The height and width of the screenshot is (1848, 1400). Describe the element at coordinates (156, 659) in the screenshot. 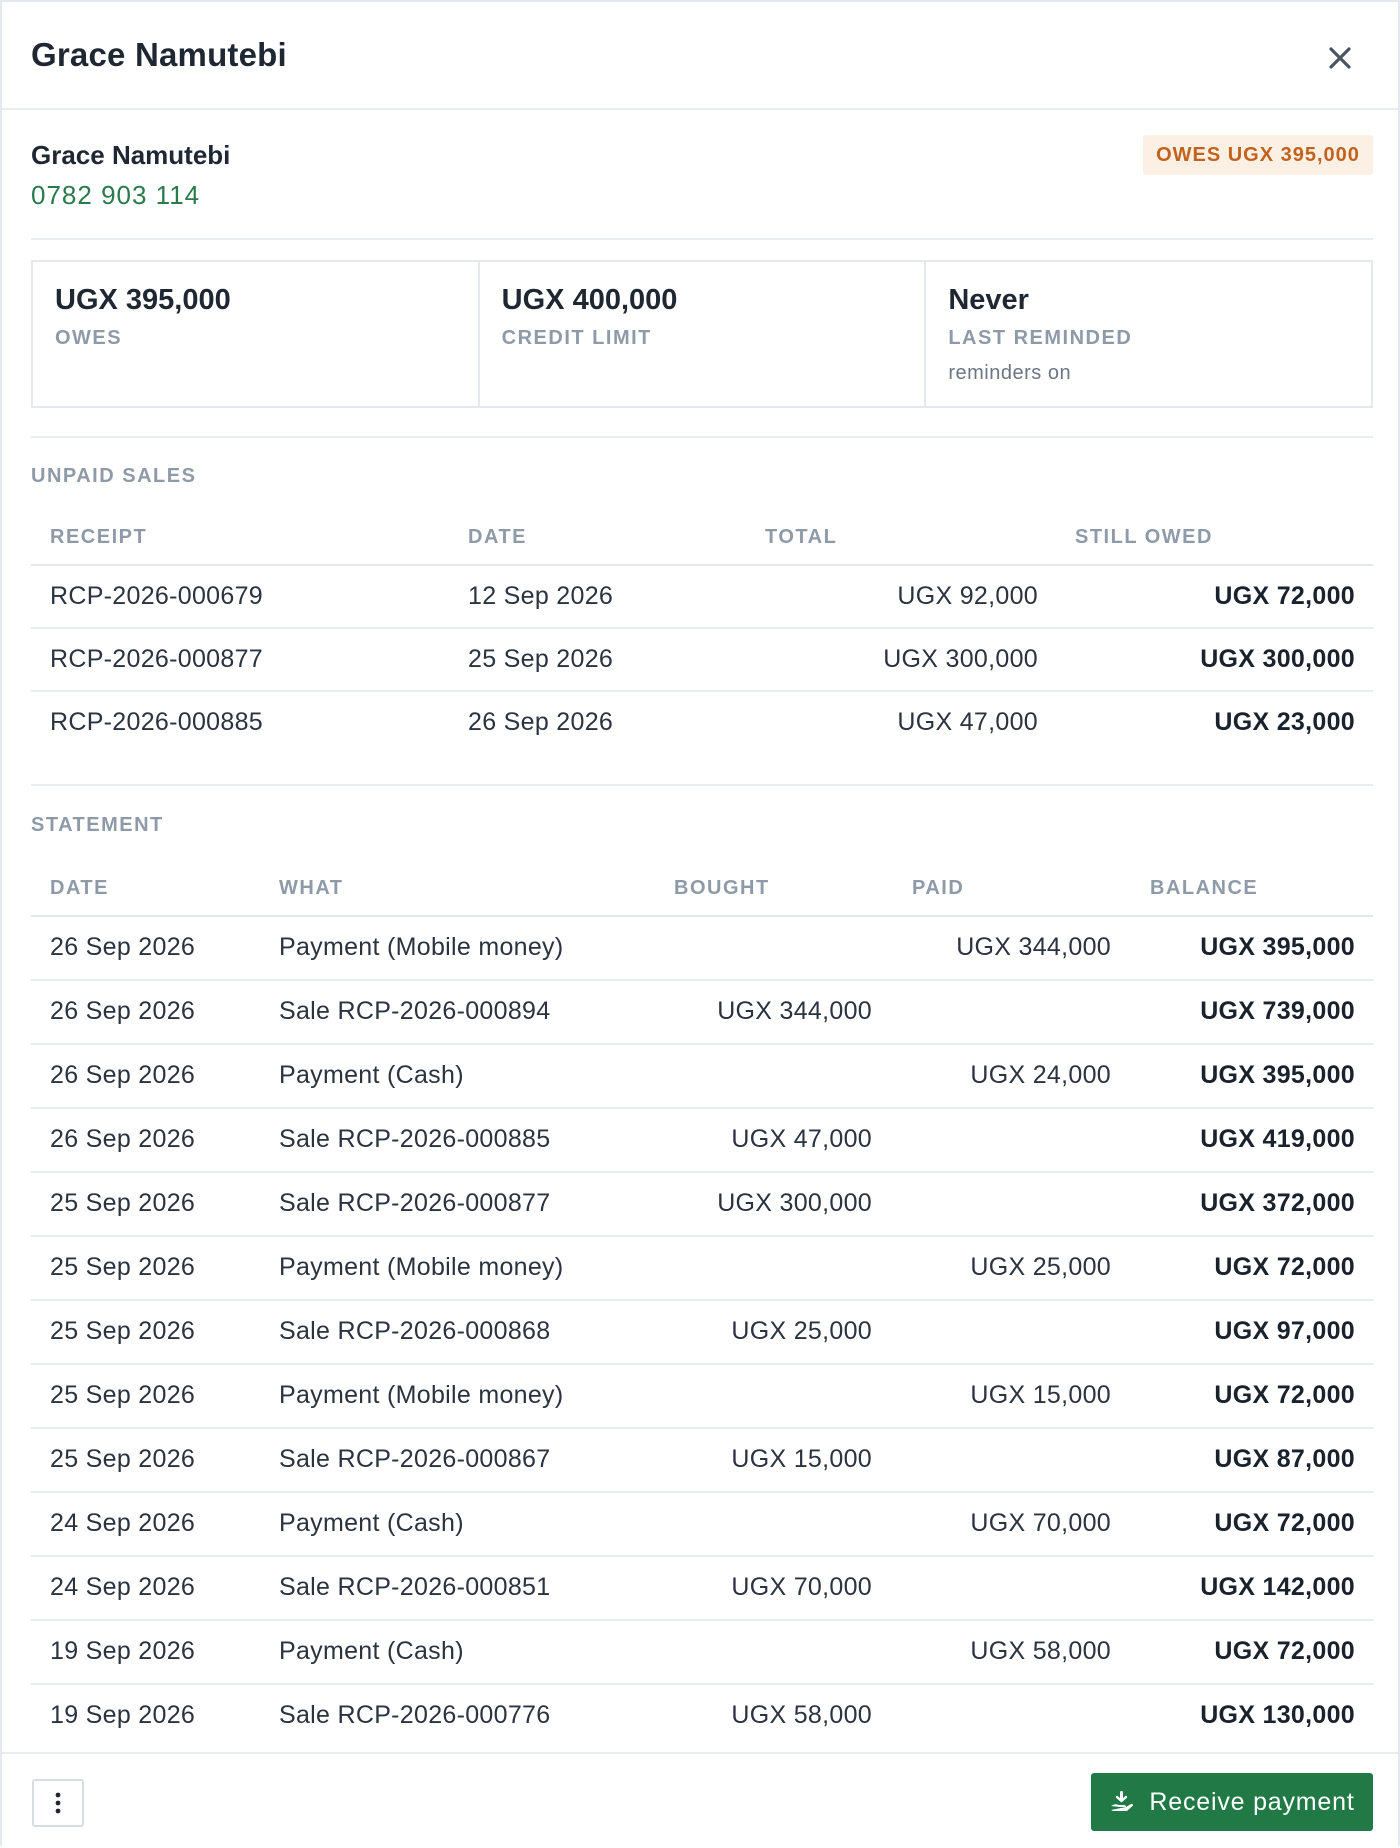

I see `receipt-cell: RCP-2026-000877` at that location.